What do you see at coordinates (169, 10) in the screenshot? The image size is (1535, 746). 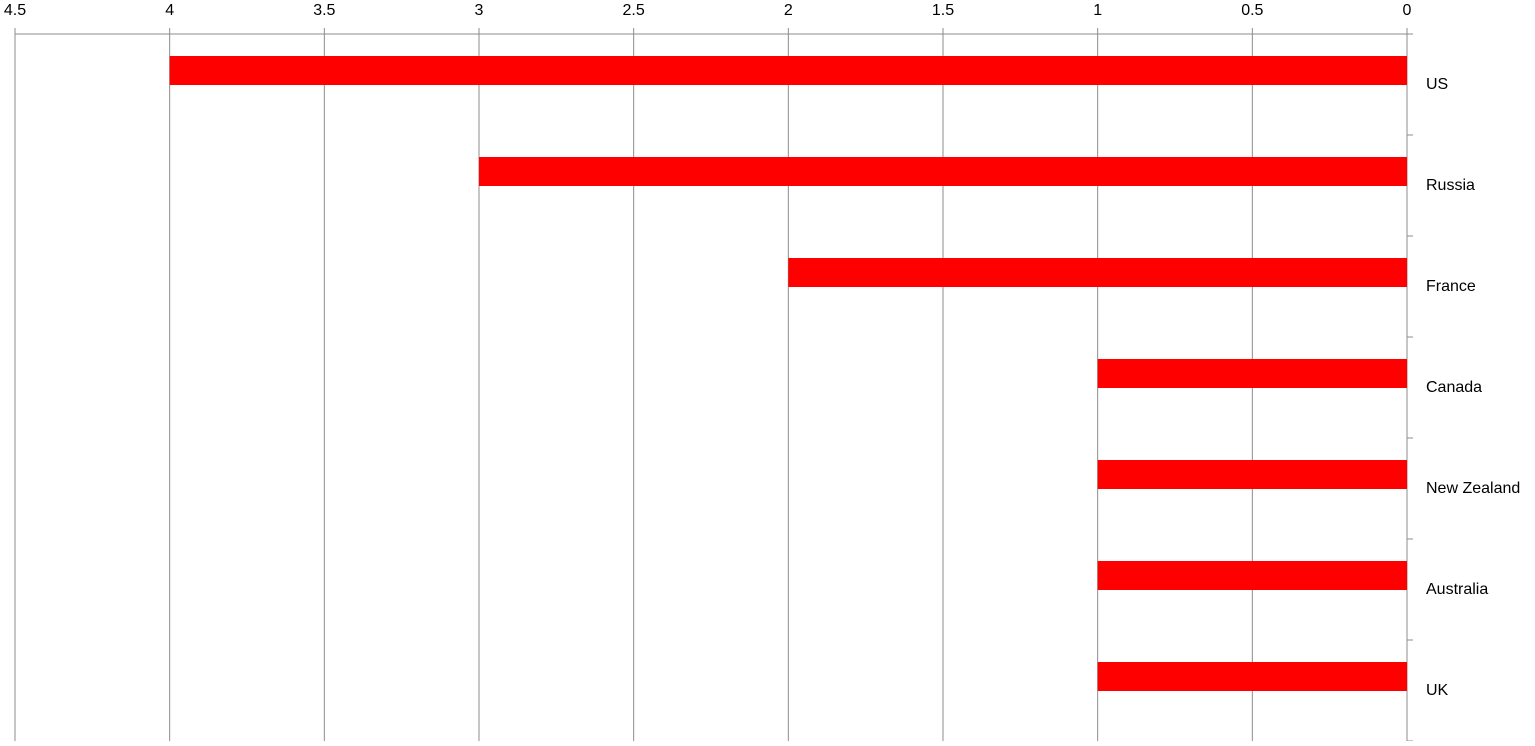 I see `x-tick-label: 4` at bounding box center [169, 10].